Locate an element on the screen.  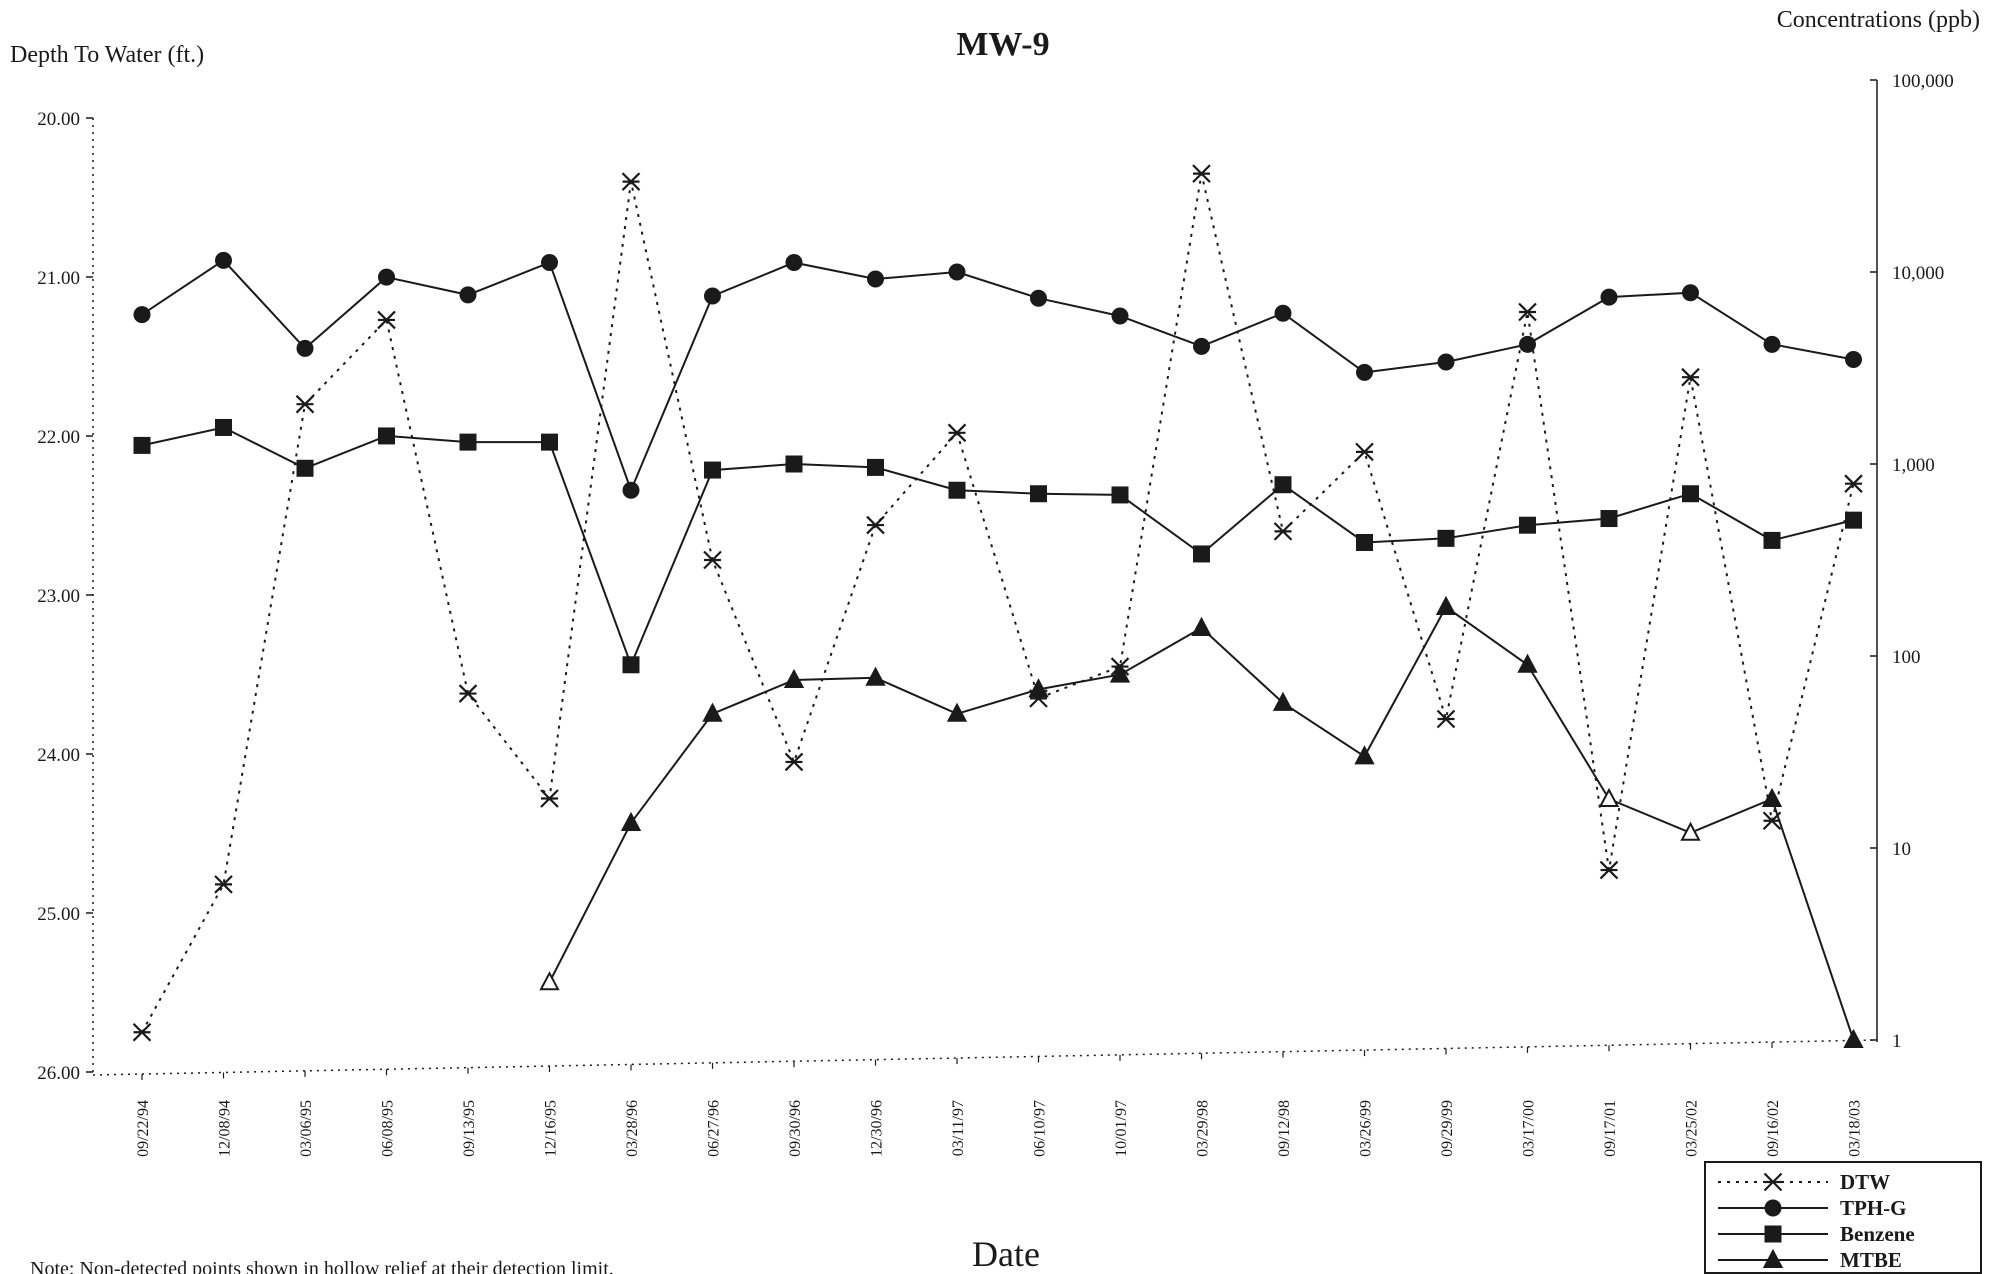
x-tick-label: 12/16/95 is located at coordinates (551, 1128).